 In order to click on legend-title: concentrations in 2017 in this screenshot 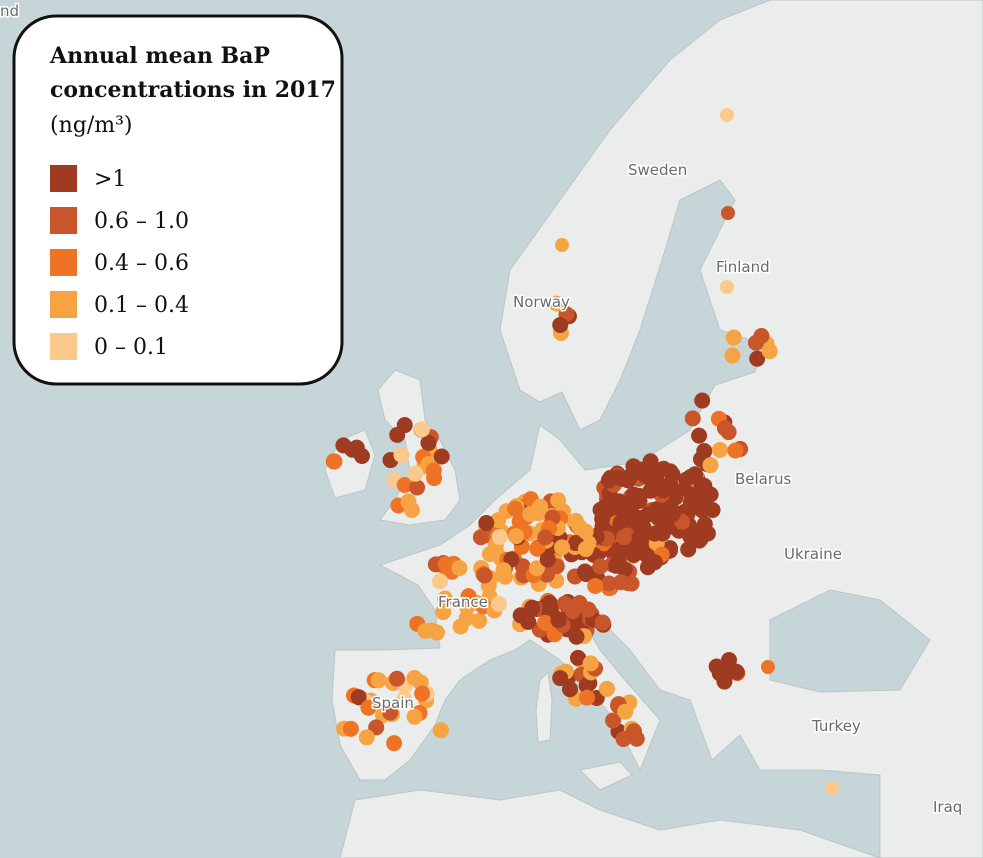, I will do `click(193, 90)`.